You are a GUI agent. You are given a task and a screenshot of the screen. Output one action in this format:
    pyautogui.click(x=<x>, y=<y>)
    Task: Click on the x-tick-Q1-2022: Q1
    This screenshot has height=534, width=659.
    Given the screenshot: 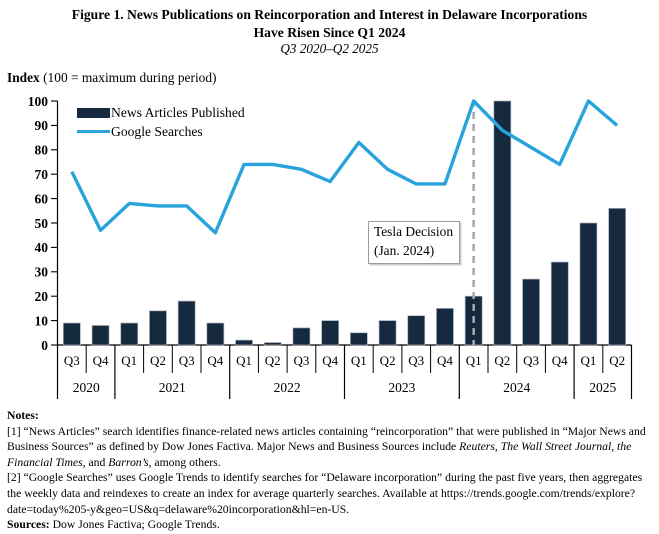 What is the action you would take?
    pyautogui.click(x=244, y=360)
    